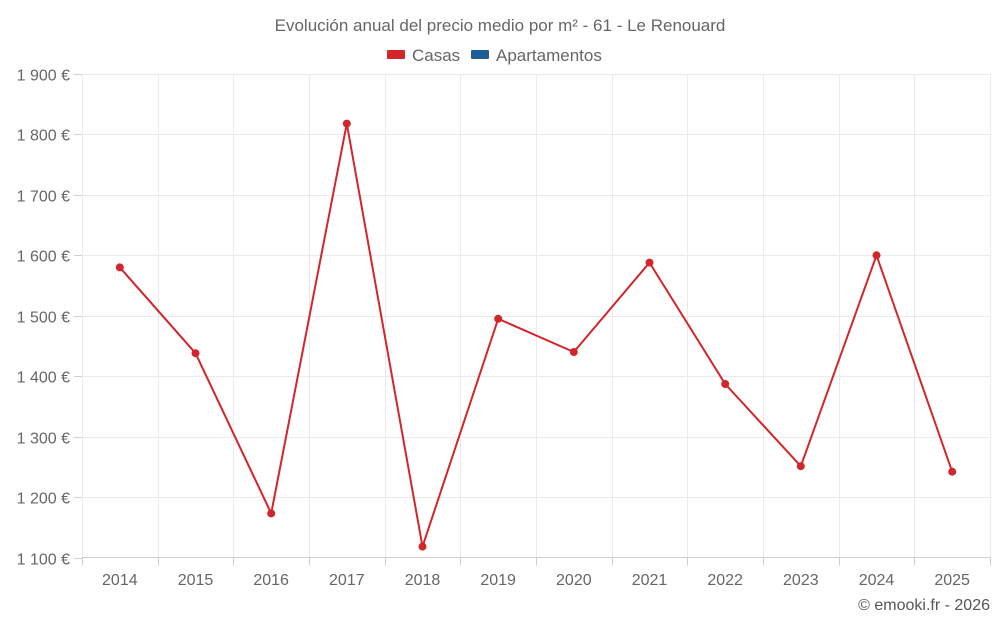 The width and height of the screenshot is (1000, 625). I want to click on x-tick-label: 2019, so click(498, 580).